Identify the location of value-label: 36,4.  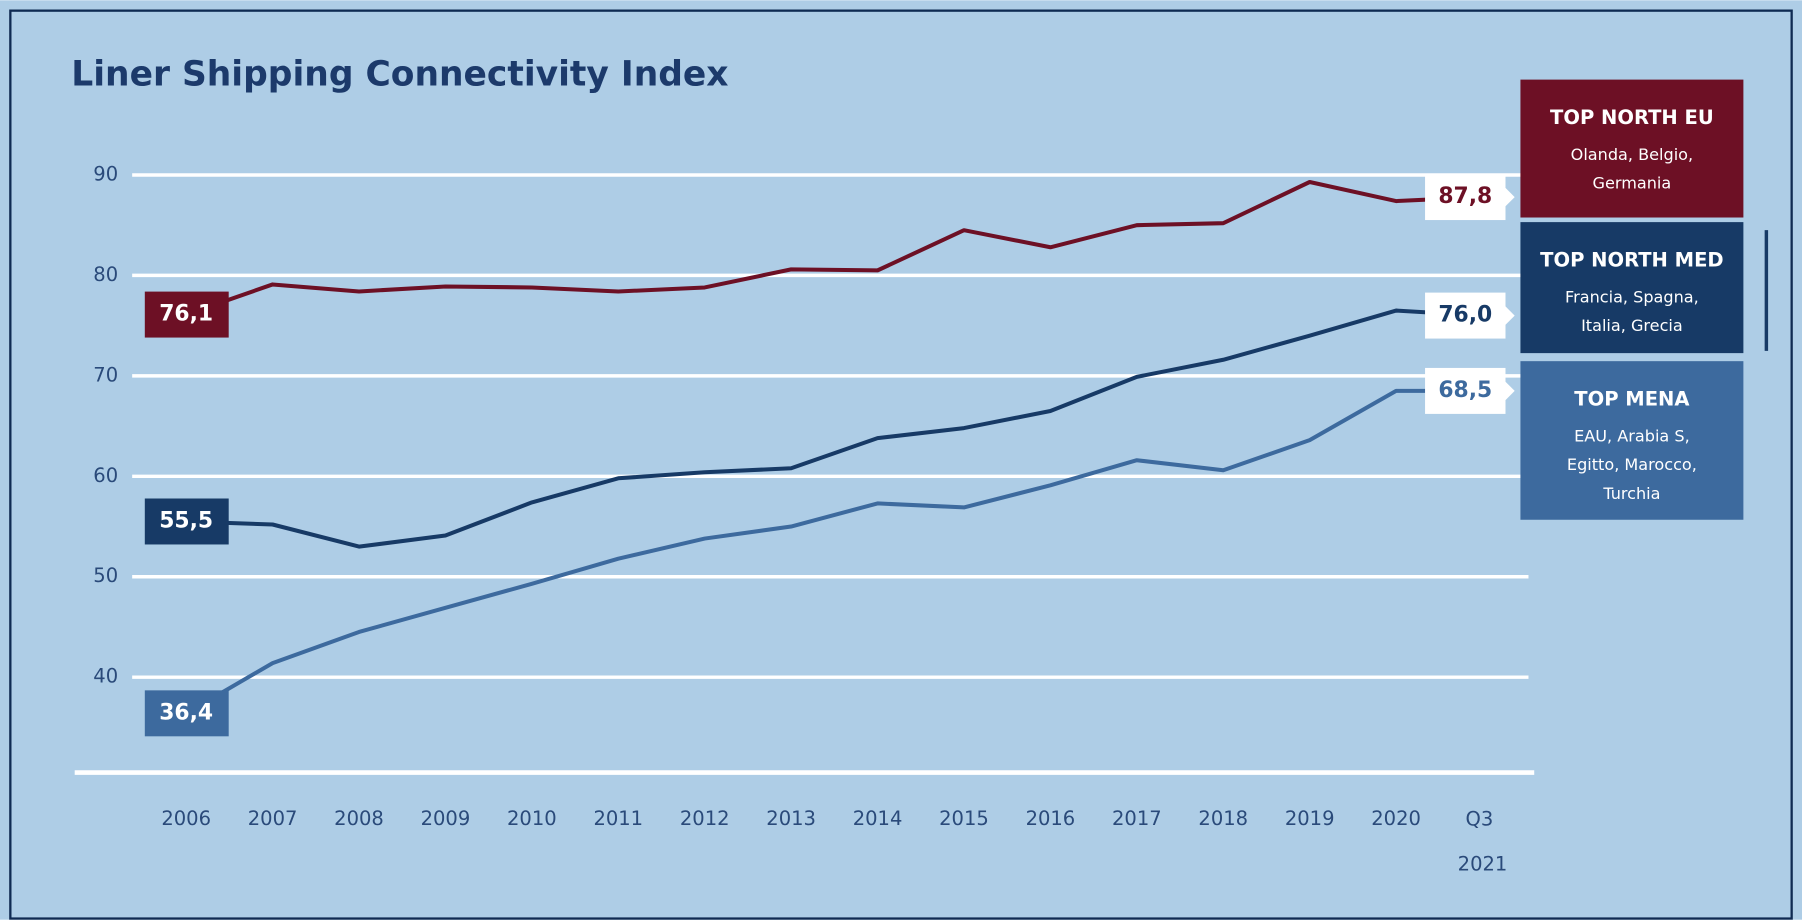
(186, 712).